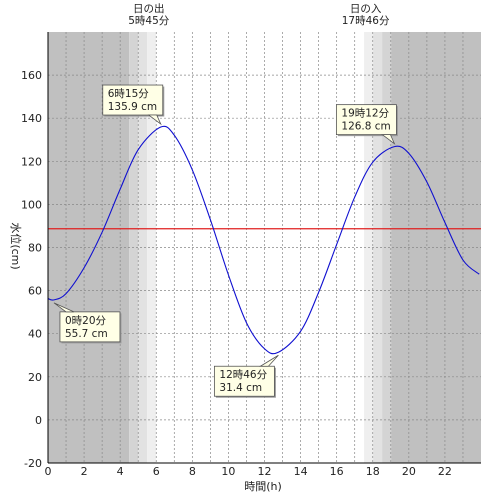 The image size is (496, 496). What do you see at coordinates (86, 334) in the screenshot?
I see `callout-level: 55.7 cm` at bounding box center [86, 334].